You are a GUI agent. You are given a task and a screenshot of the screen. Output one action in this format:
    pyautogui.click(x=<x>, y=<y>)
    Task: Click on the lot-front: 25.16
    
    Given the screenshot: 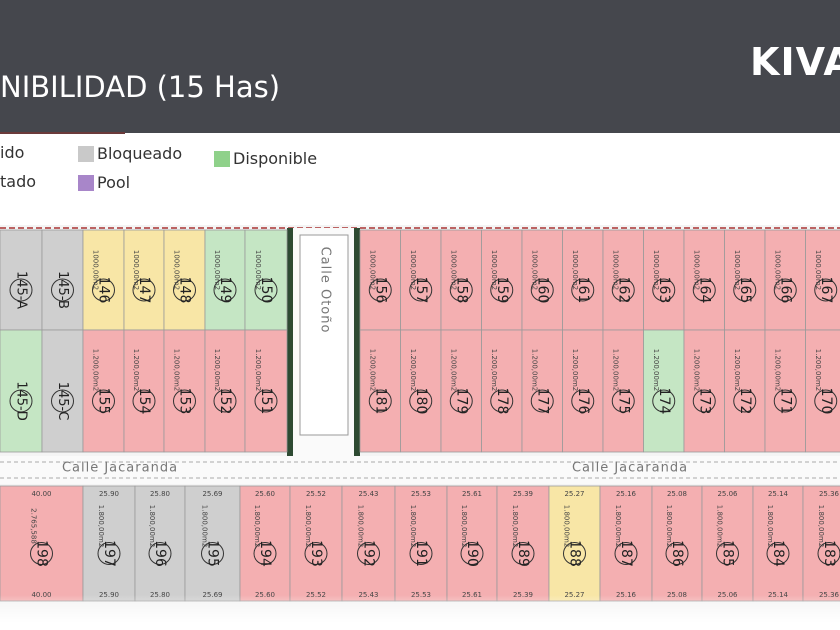 What is the action you would take?
    pyautogui.click(x=626, y=494)
    